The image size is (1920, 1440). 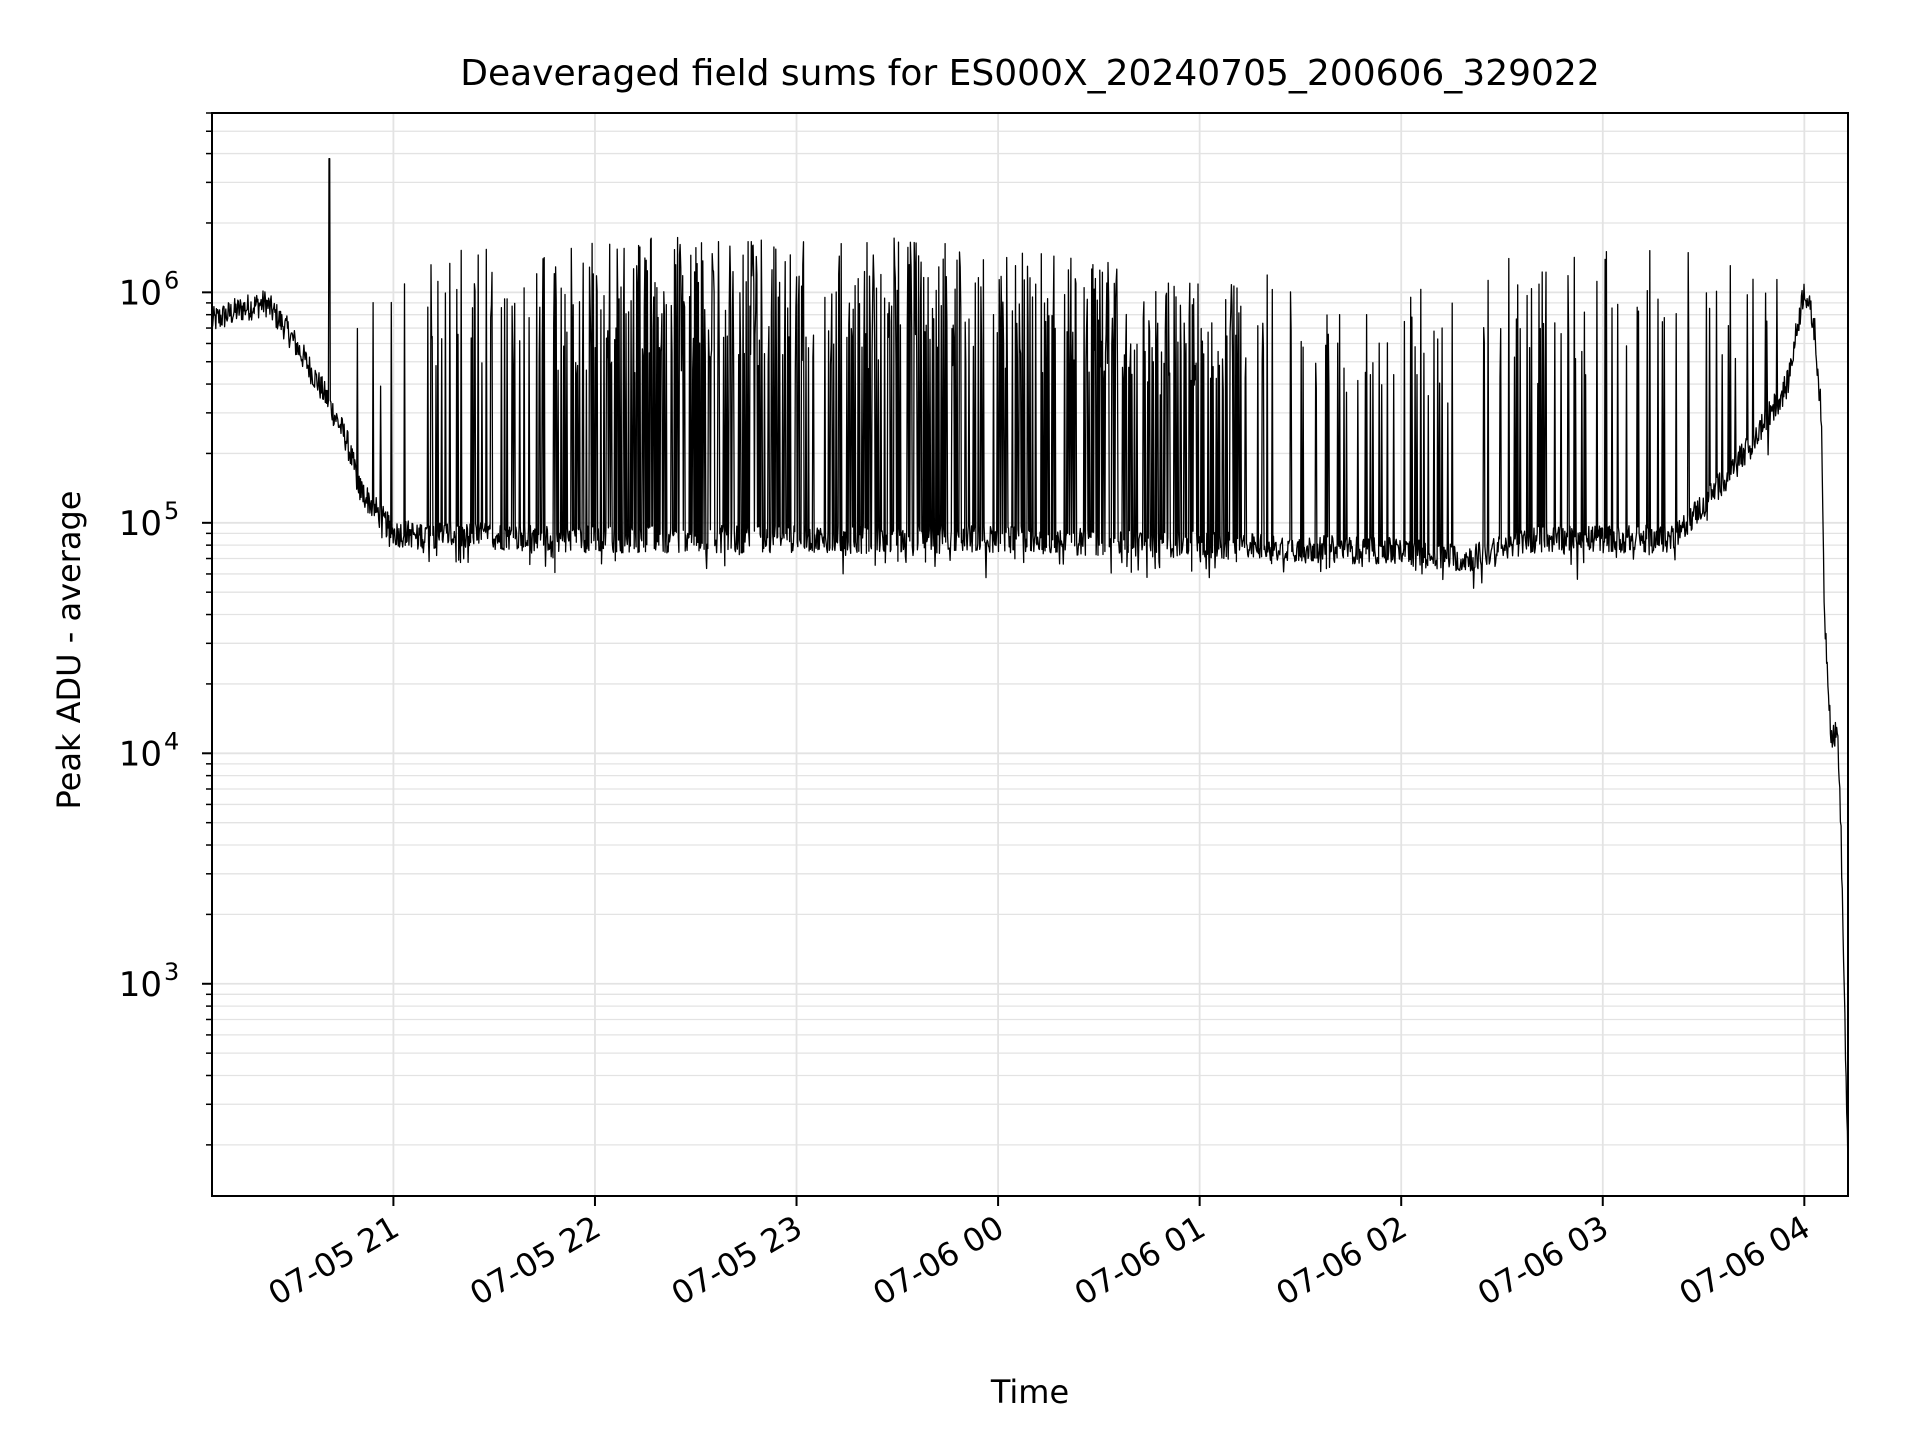 I want to click on y-tick-exponent: 6, so click(x=171, y=280).